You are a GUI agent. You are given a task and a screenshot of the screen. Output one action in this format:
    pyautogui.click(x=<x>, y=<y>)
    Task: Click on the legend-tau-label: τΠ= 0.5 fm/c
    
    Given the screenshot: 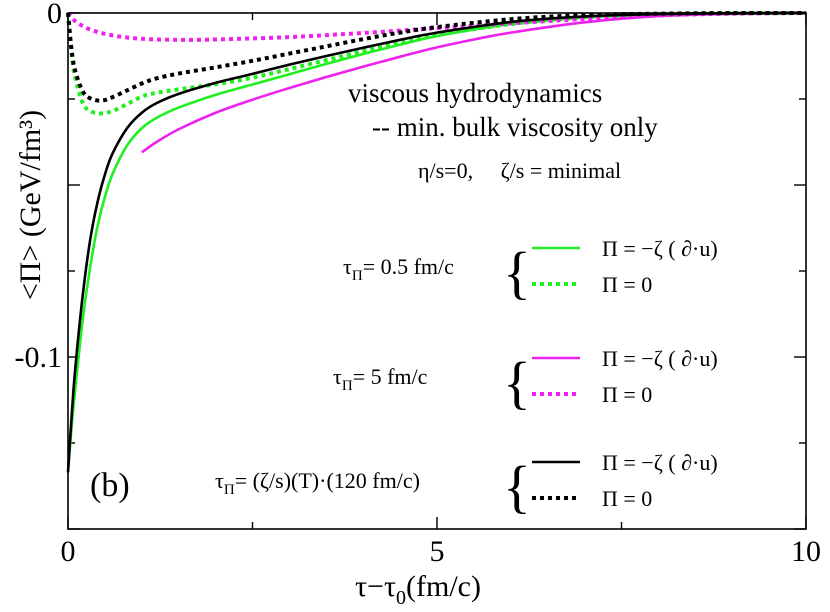 What is the action you would take?
    pyautogui.click(x=398, y=269)
    